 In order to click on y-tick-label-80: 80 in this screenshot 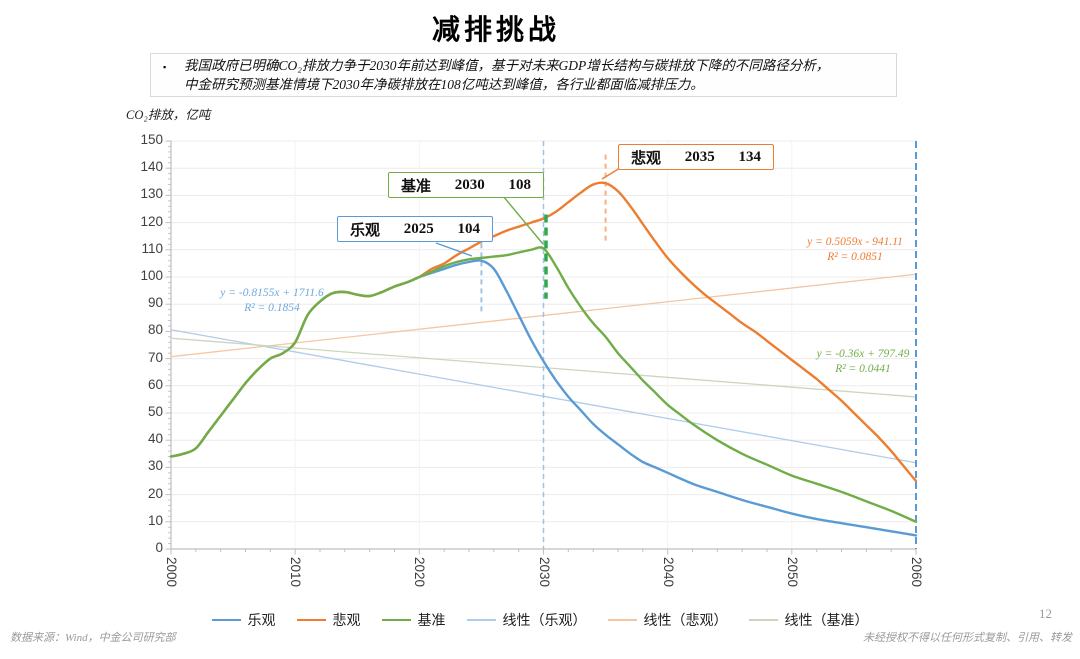, I will do `click(155, 330)`.